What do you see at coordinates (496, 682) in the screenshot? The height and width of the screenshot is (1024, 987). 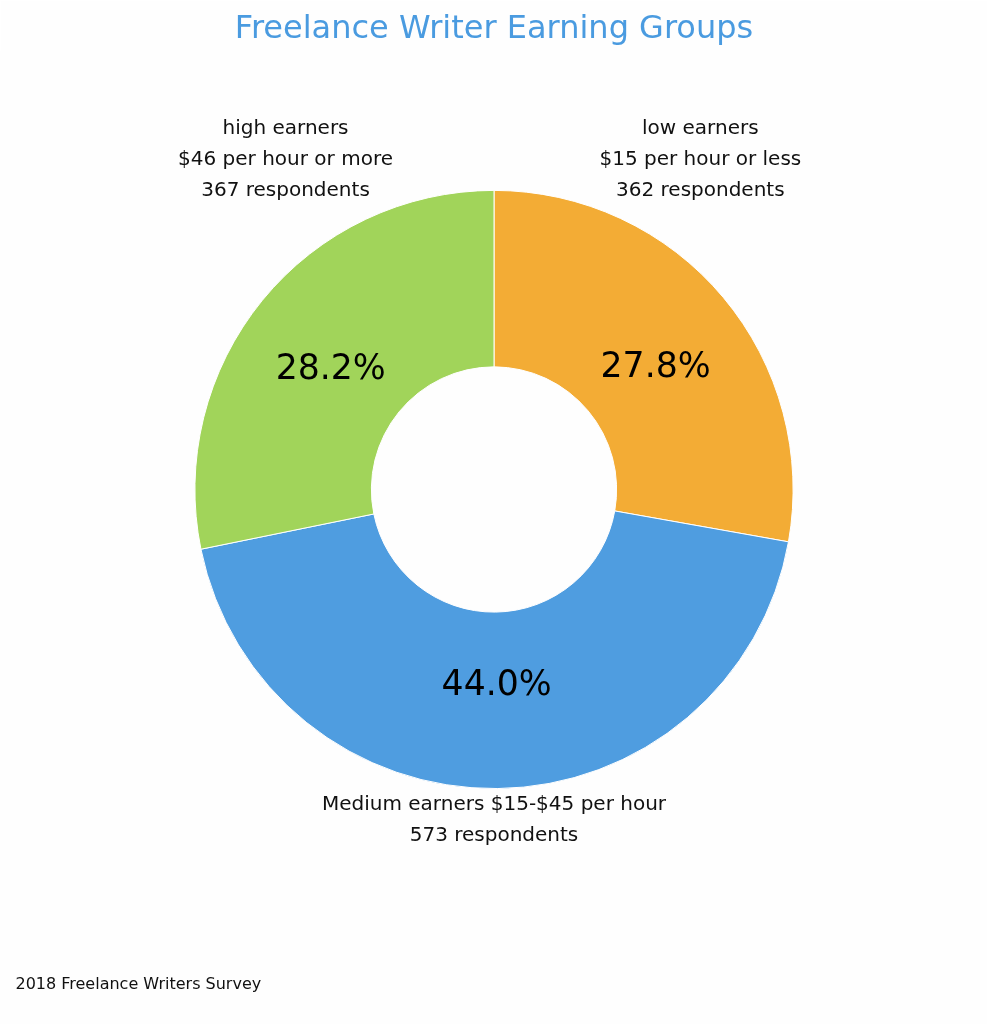 I see `data-label: 44.0%` at bounding box center [496, 682].